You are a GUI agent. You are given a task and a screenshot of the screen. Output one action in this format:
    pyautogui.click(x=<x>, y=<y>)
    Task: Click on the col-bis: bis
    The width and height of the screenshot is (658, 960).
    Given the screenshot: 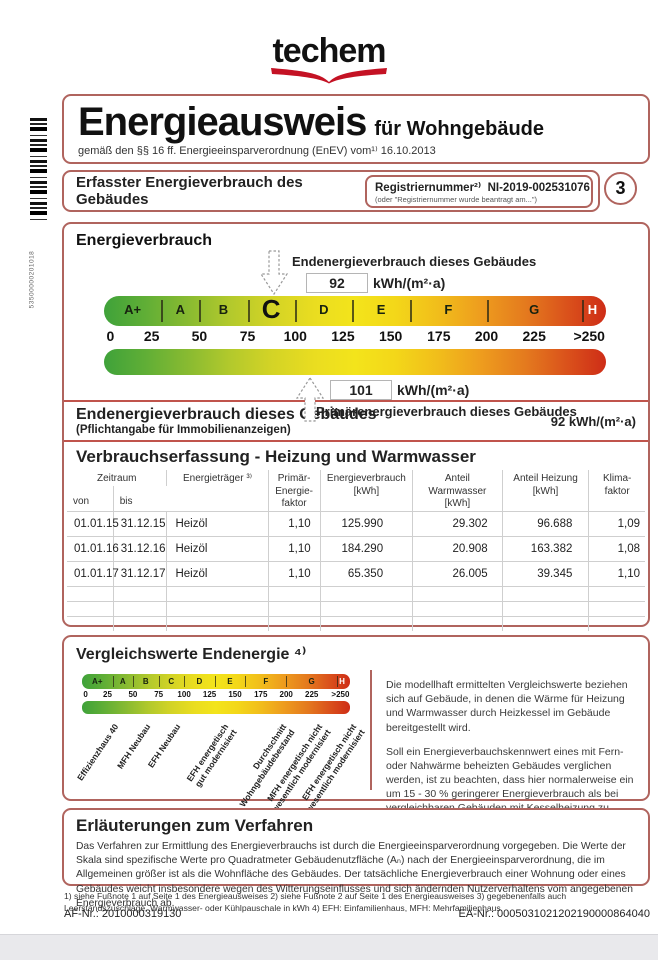 What is the action you would take?
    pyautogui.click(x=126, y=501)
    